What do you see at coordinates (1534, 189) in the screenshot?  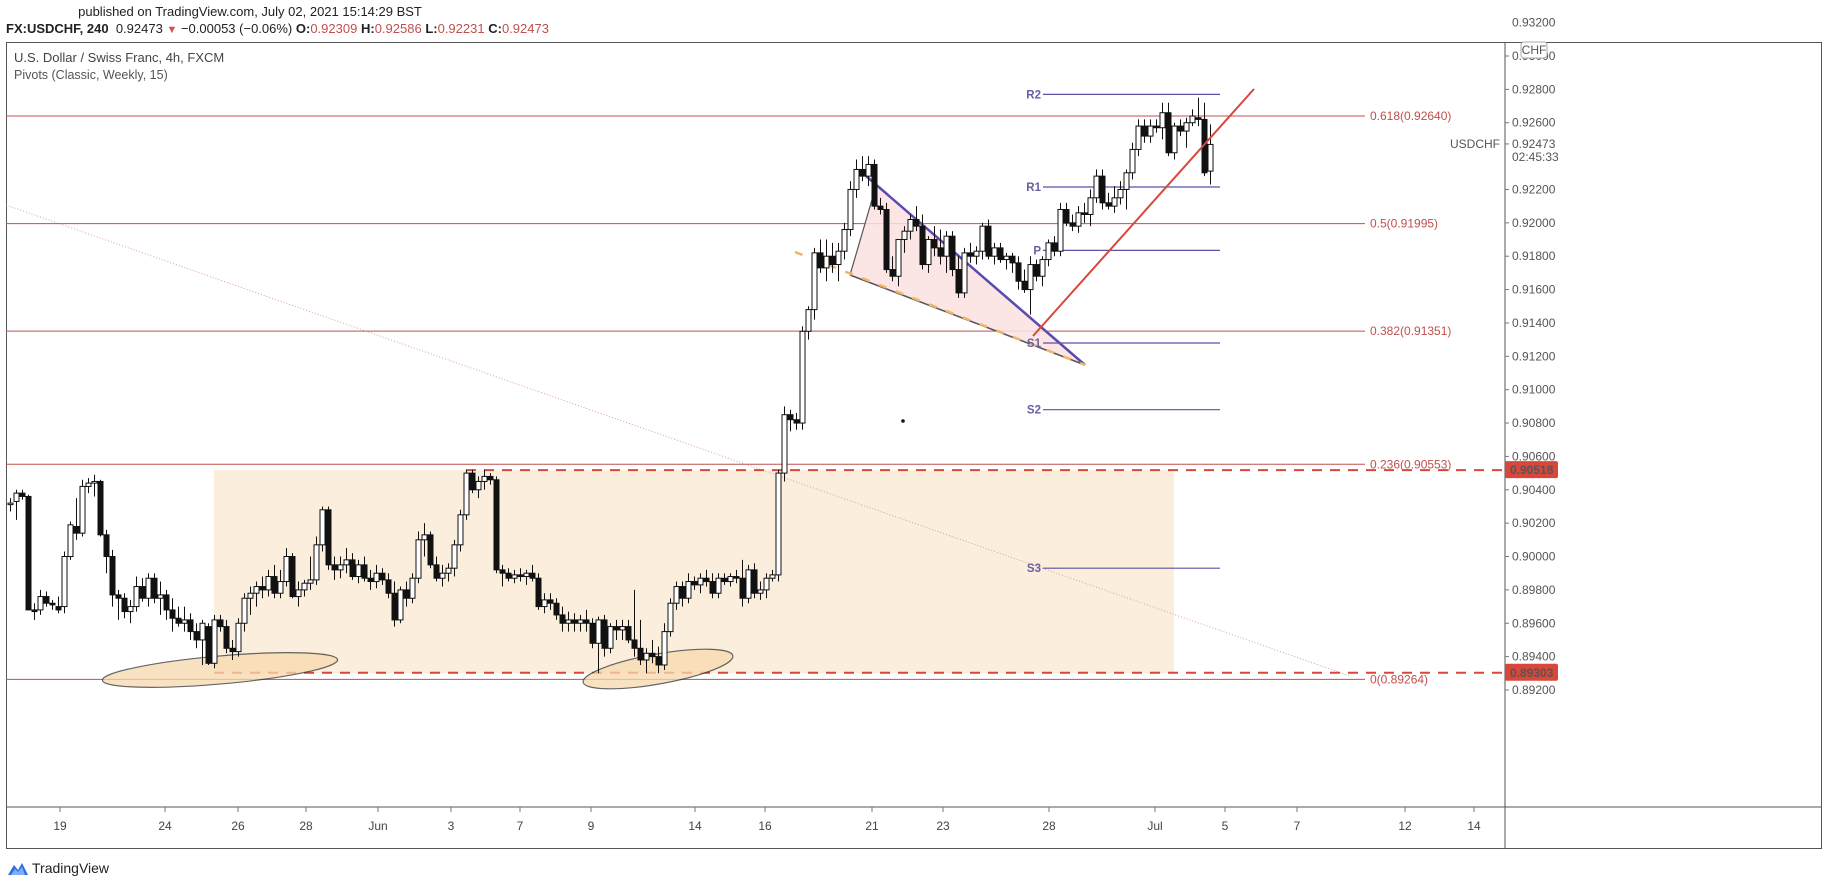 I see `price-tick: 0.92200` at bounding box center [1534, 189].